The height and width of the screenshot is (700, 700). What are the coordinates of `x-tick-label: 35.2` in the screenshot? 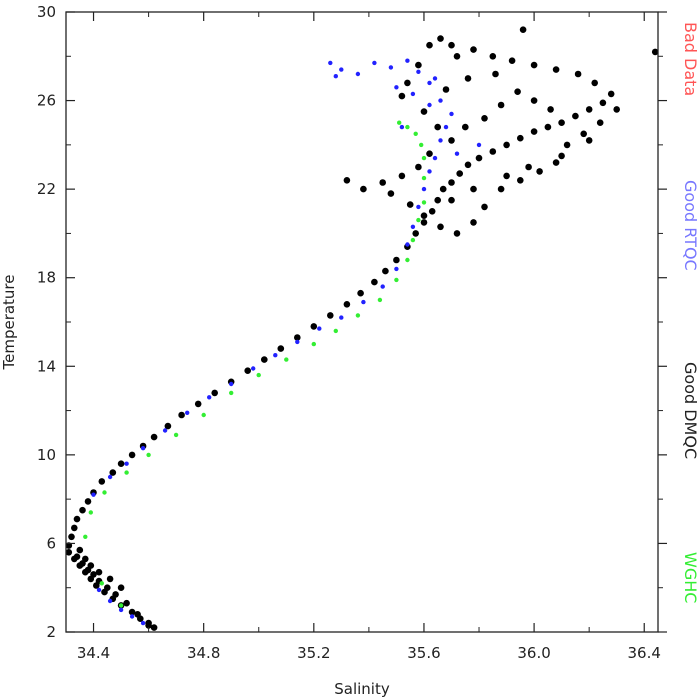 It's located at (313, 653).